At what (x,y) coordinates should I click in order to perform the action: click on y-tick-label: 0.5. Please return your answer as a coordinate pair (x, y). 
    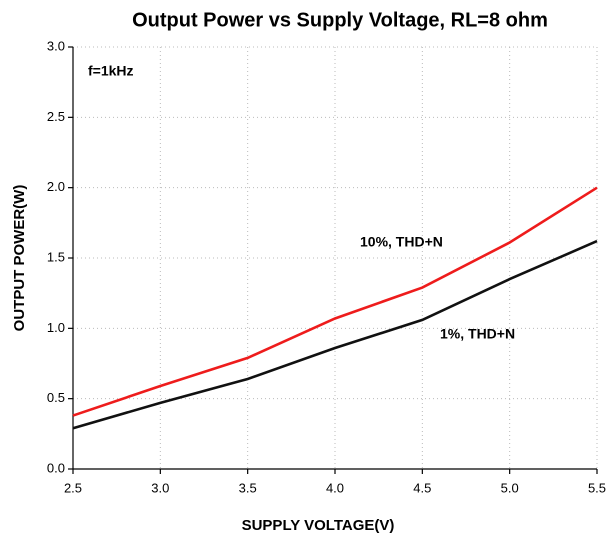
    Looking at the image, I should click on (56, 397).